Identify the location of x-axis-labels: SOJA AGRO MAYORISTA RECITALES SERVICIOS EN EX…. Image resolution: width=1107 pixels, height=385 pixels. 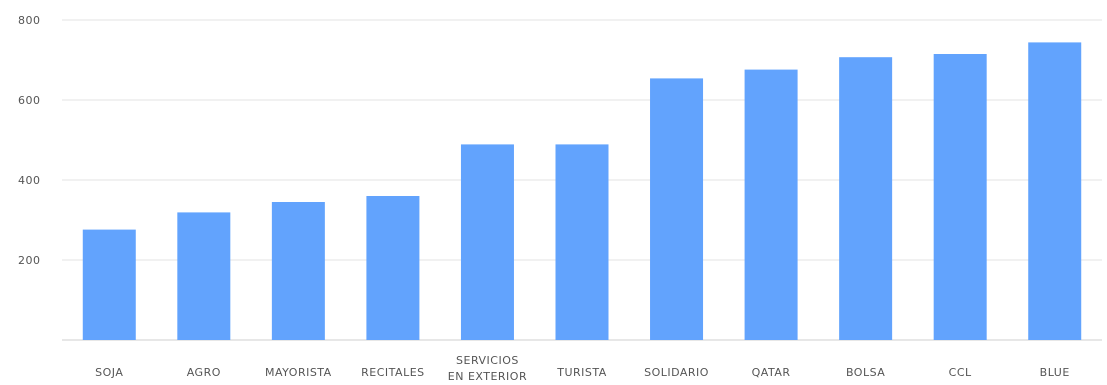
(582, 368).